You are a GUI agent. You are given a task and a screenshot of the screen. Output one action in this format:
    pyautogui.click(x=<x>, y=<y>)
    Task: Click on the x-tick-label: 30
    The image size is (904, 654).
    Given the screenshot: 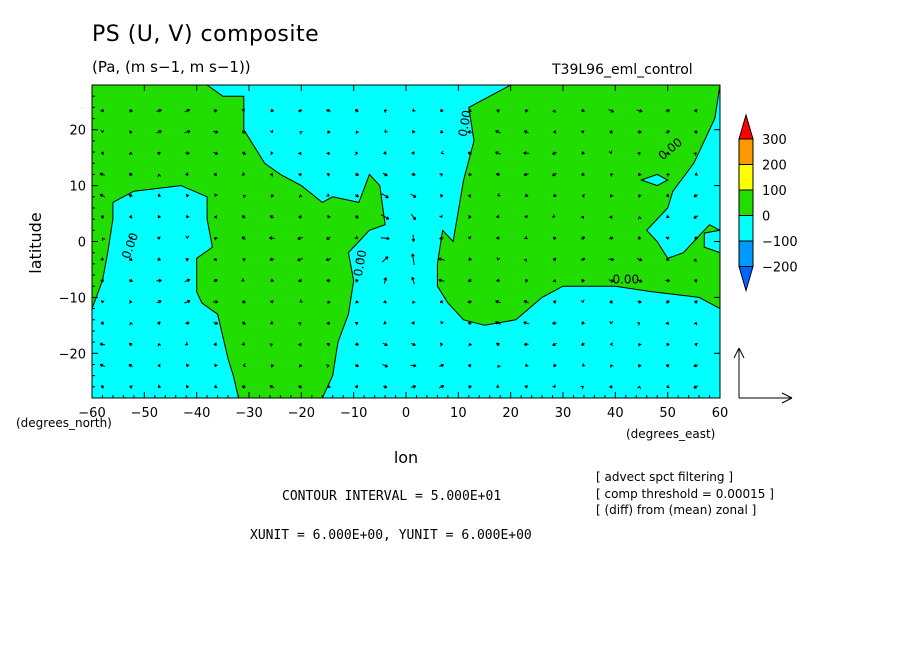 What is the action you would take?
    pyautogui.click(x=563, y=413)
    